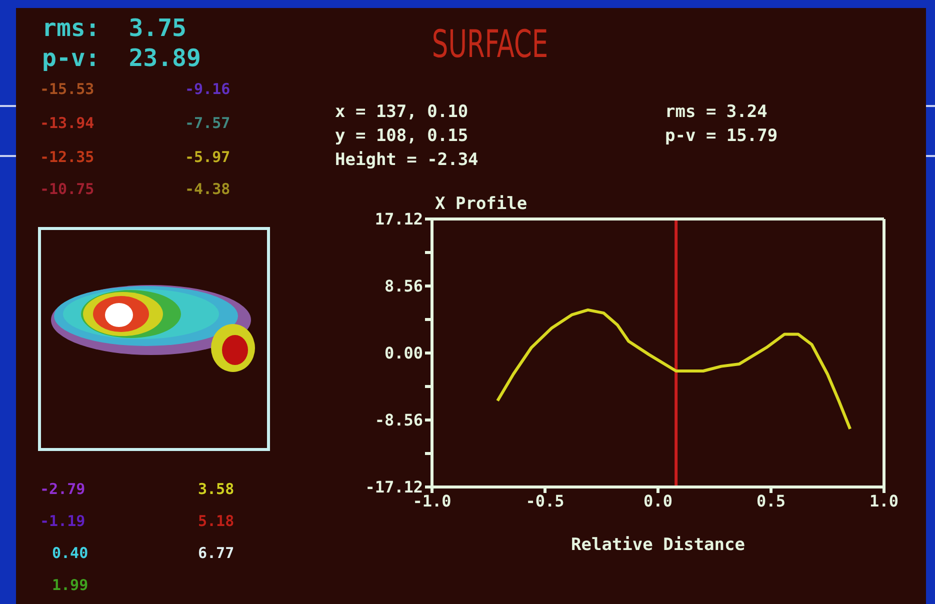 Image resolution: width=935 pixels, height=604 pixels. Describe the element at coordinates (716, 112) in the screenshot. I see `text: rms = 3.24` at that location.